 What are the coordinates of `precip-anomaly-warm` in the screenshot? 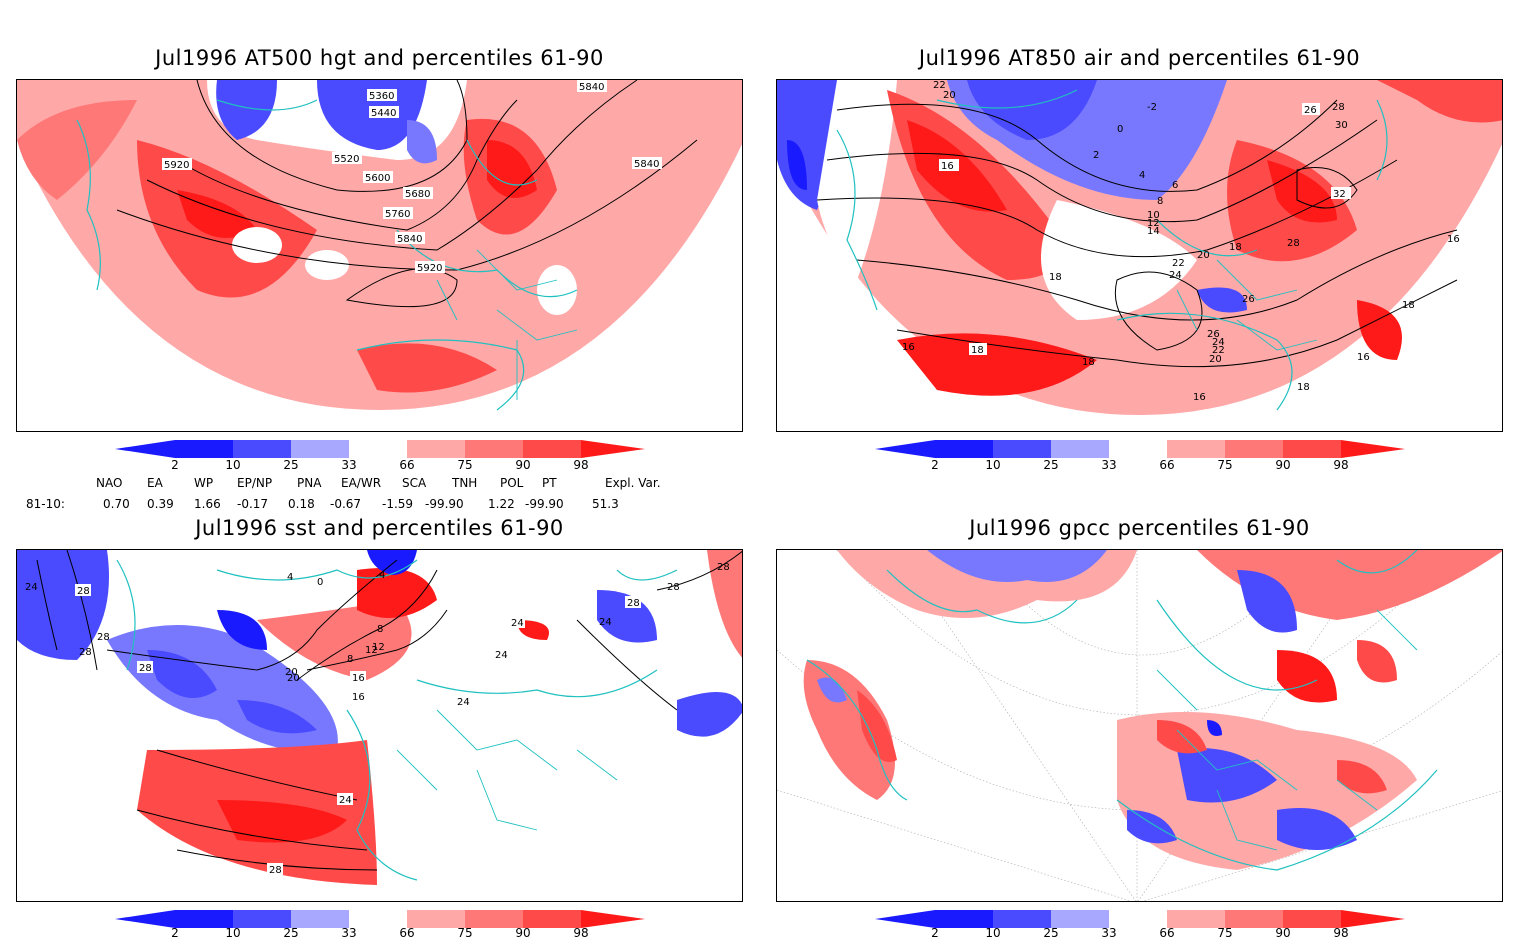 It's located at (877, 726).